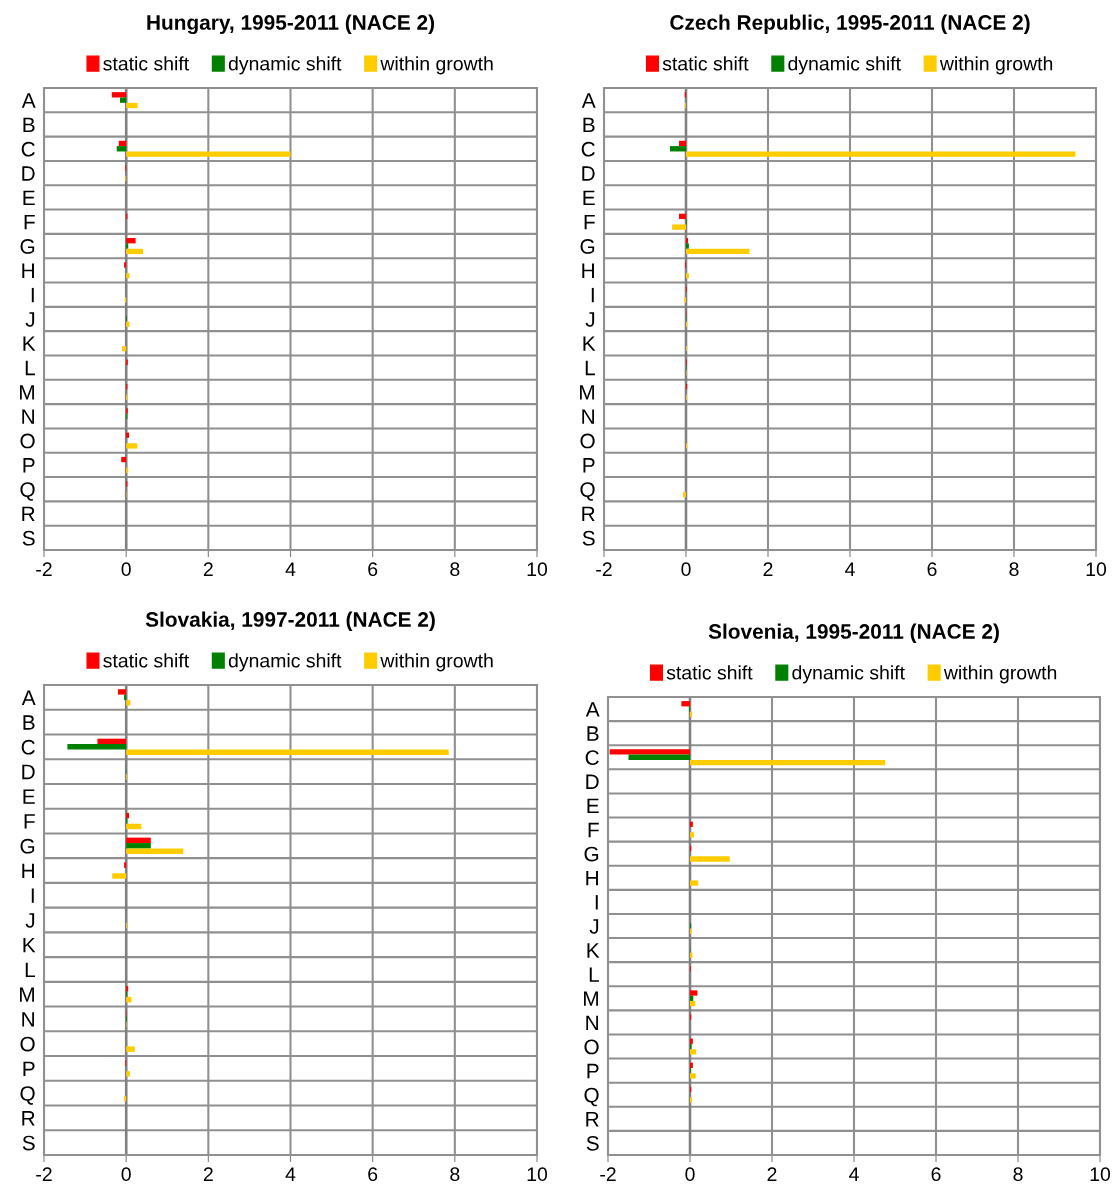 The width and height of the screenshot is (1114, 1193). What do you see at coordinates (1000, 674) in the screenshot?
I see `legend-label: within growth` at bounding box center [1000, 674].